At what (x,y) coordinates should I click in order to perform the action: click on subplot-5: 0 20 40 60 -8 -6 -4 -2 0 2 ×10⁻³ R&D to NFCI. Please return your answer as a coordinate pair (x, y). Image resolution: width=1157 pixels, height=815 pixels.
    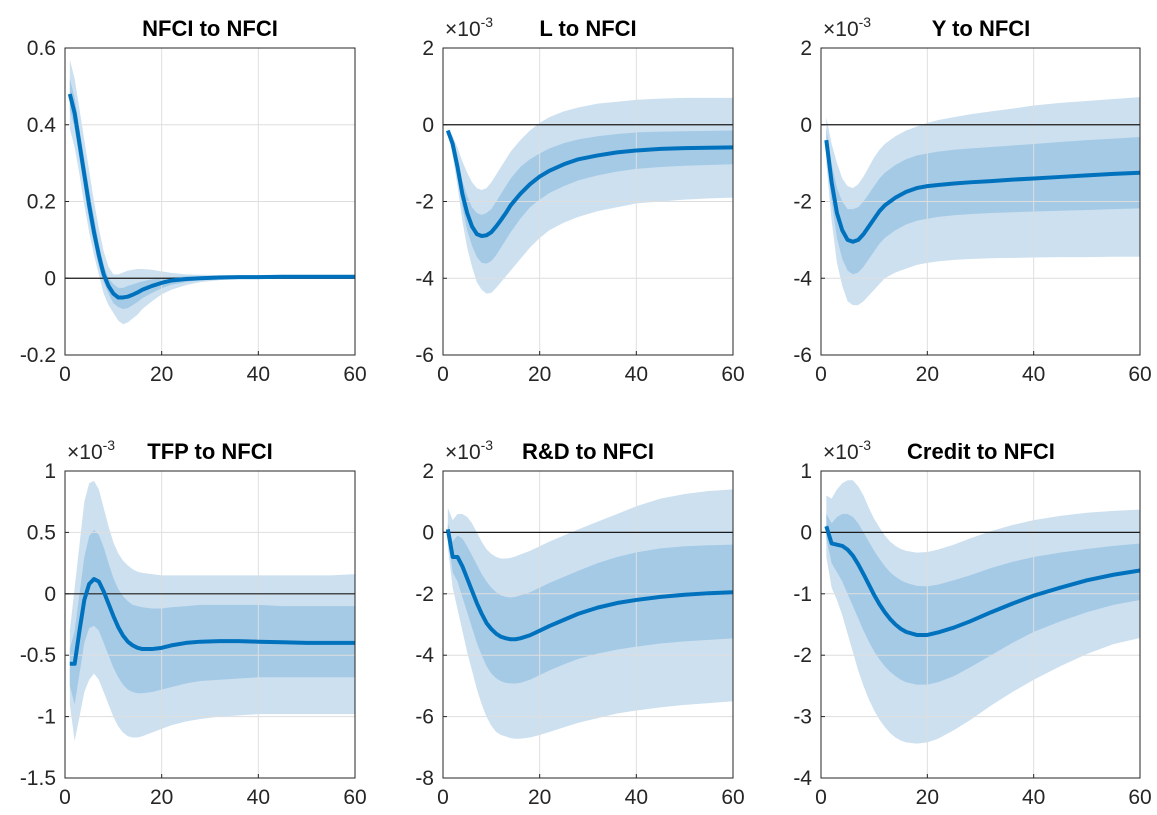
    Looking at the image, I should click on (579, 623).